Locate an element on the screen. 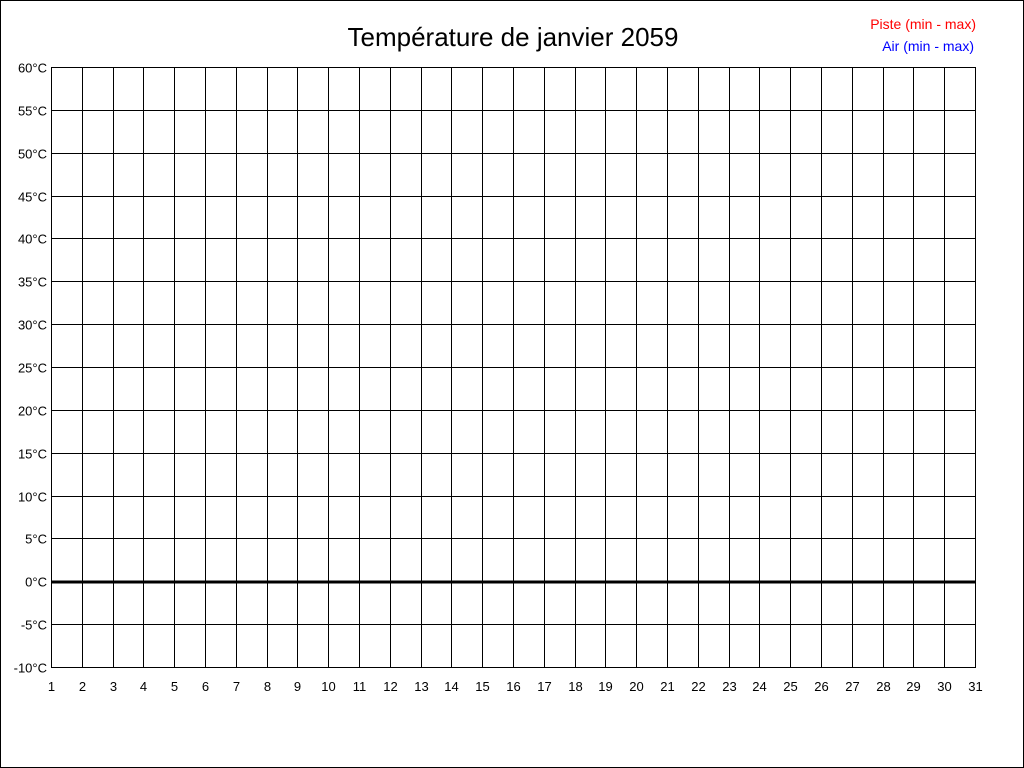  y-tick-label: 10°C is located at coordinates (32, 497).